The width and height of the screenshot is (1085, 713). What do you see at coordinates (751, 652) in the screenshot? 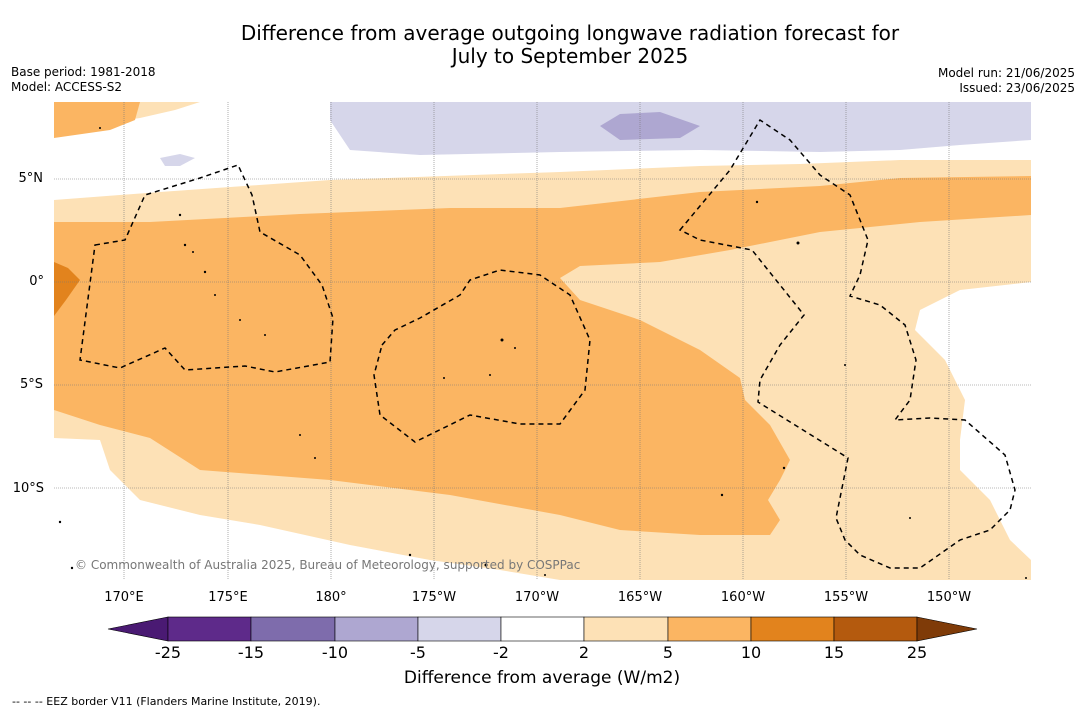
I see `colorbar-tick: 10` at bounding box center [751, 652].